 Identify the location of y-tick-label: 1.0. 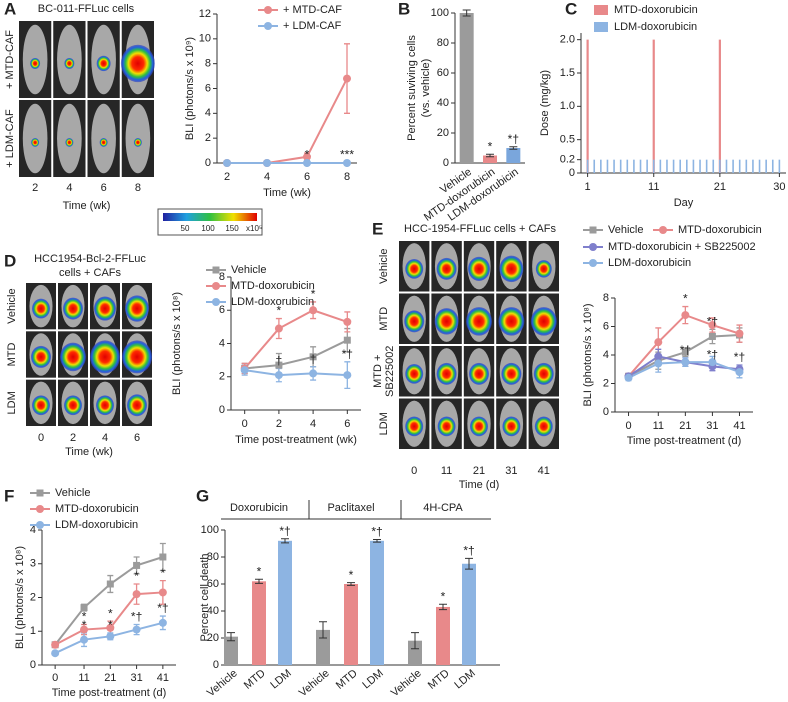
(567, 106).